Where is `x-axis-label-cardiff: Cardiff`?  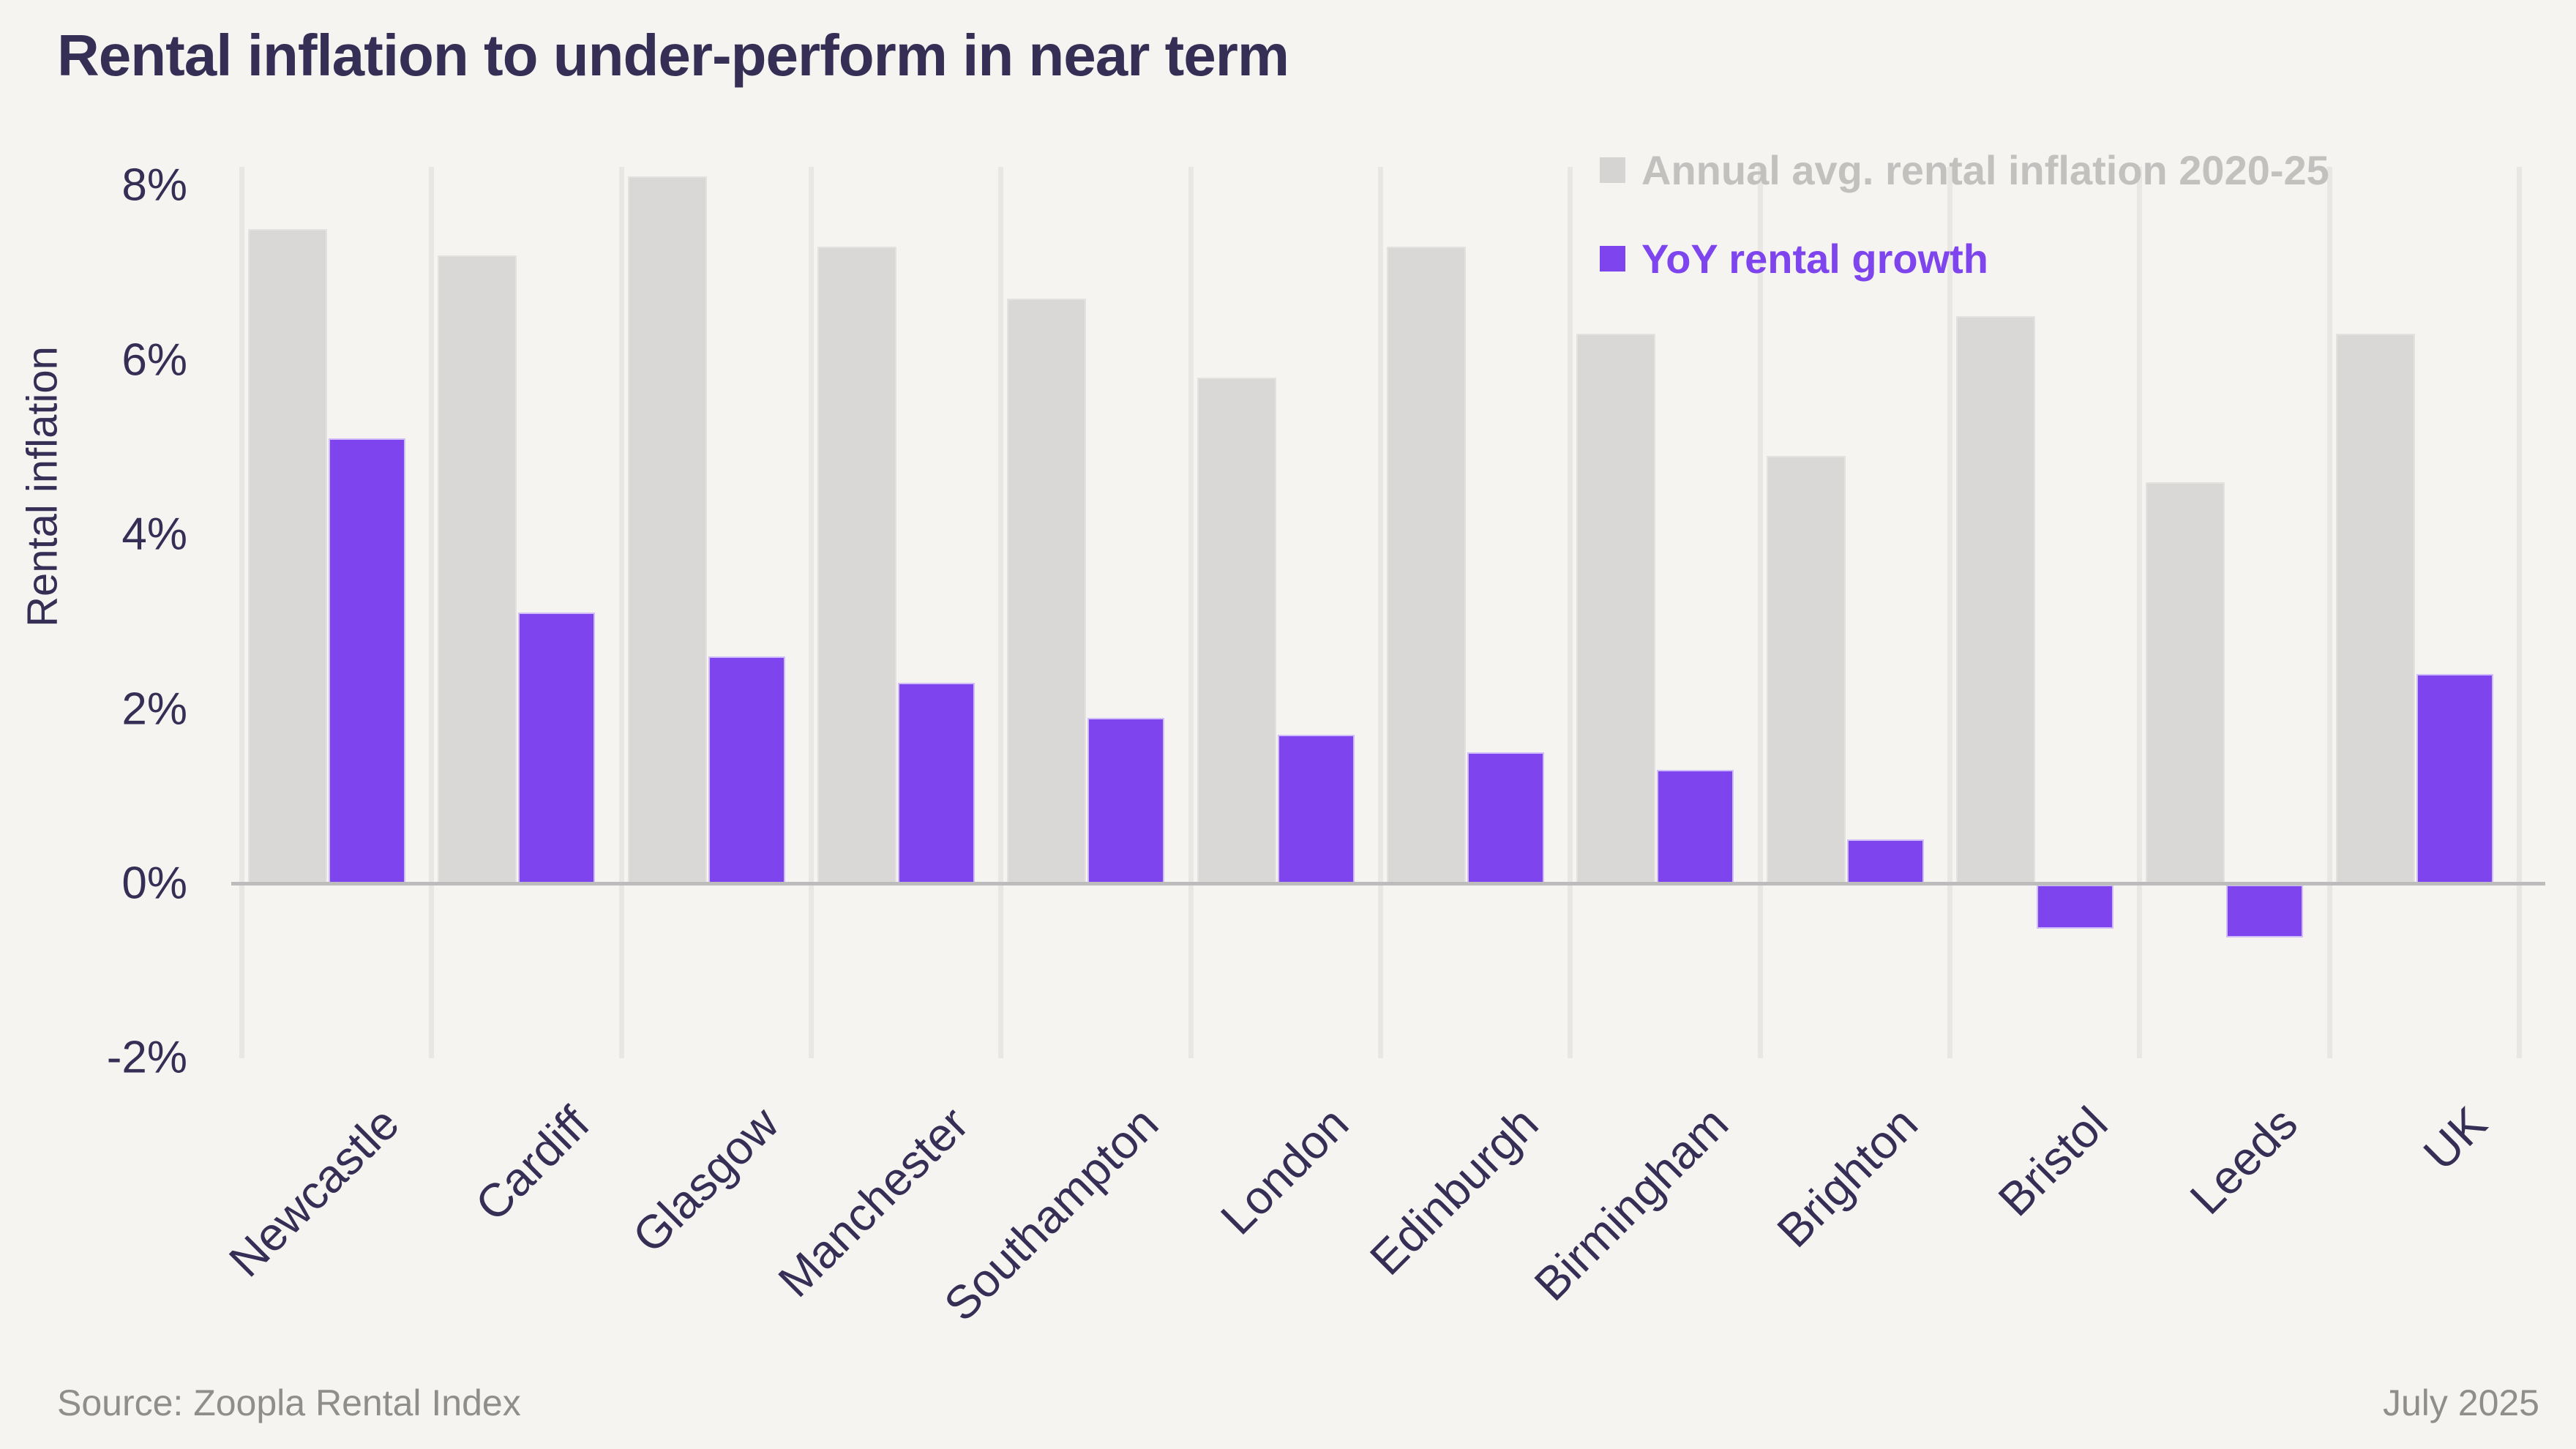 x-axis-label-cardiff: Cardiff is located at coordinates (532, 1164).